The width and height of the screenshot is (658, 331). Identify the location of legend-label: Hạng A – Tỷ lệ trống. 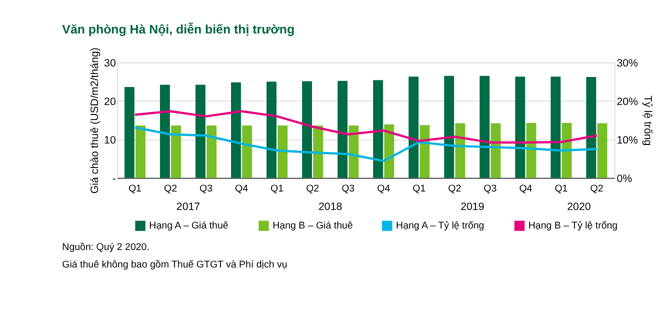
(440, 226).